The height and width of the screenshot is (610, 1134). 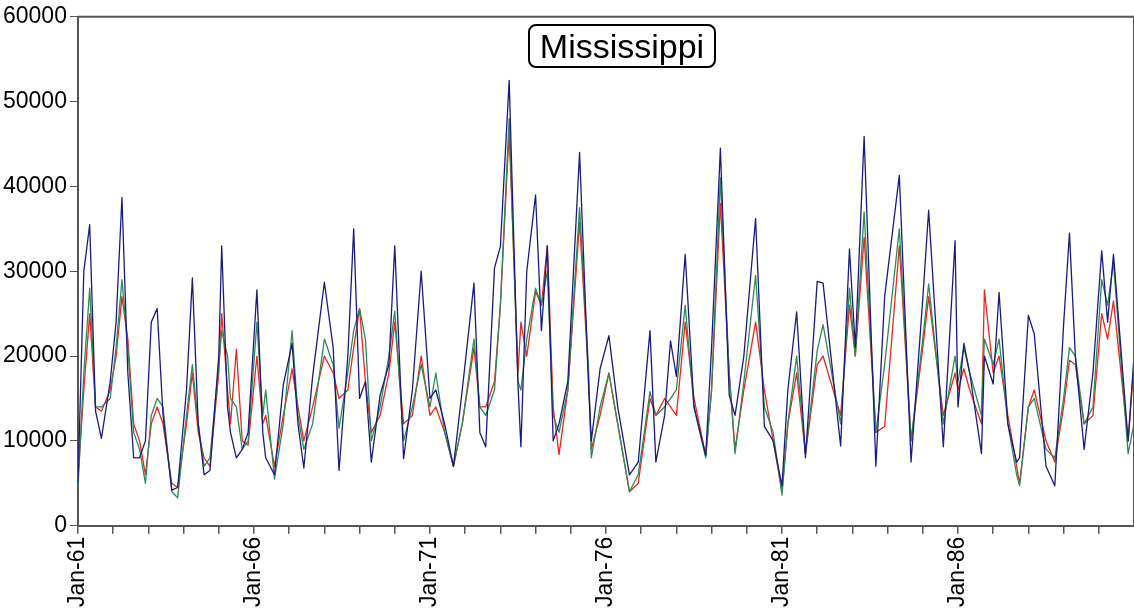 What do you see at coordinates (604, 571) in the screenshot?
I see `x-tick-label: Jan-76` at bounding box center [604, 571].